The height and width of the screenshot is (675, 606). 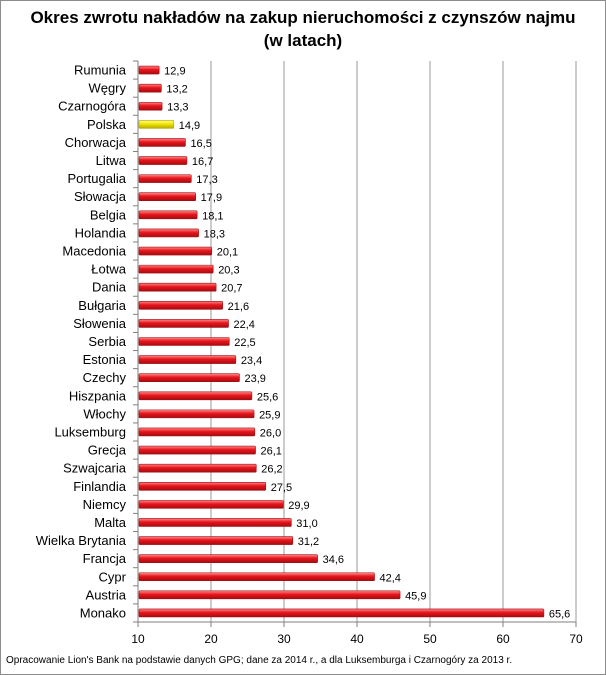 What do you see at coordinates (107, 450) in the screenshot?
I see `category-label: Grecja` at bounding box center [107, 450].